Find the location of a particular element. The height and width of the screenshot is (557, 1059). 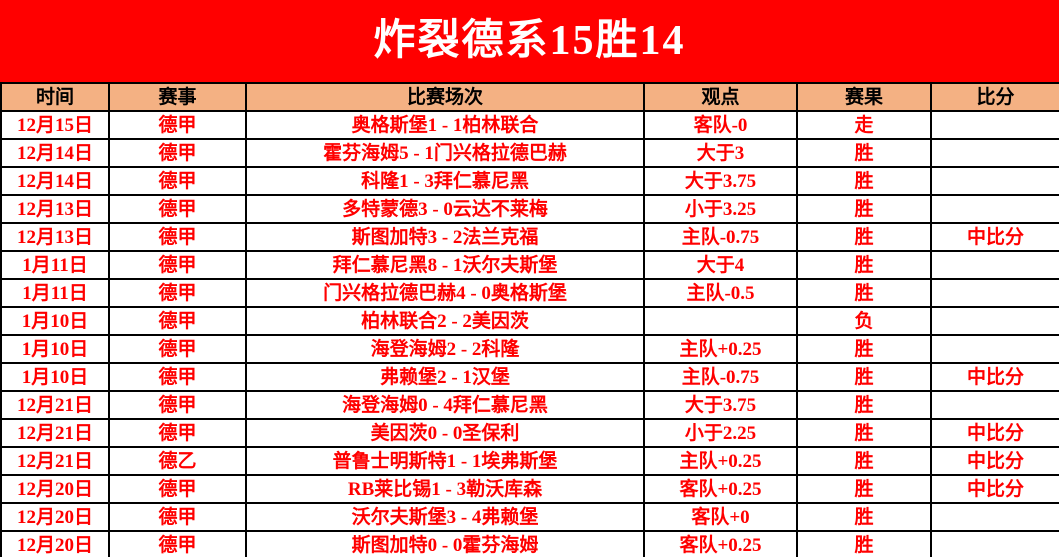

match-cell: RB莱比锡1 - 3勒沃库森 is located at coordinates (445, 489).